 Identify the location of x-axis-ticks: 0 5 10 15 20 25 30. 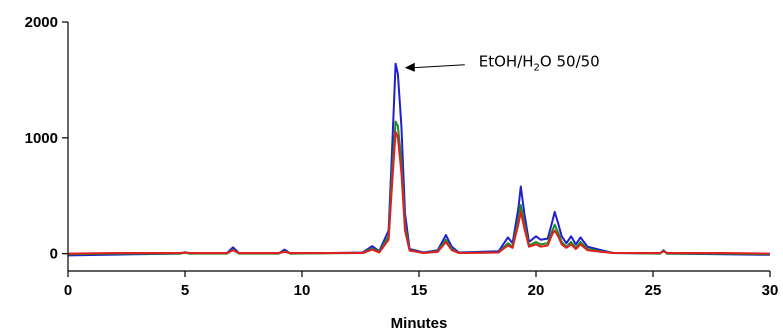
(421, 285).